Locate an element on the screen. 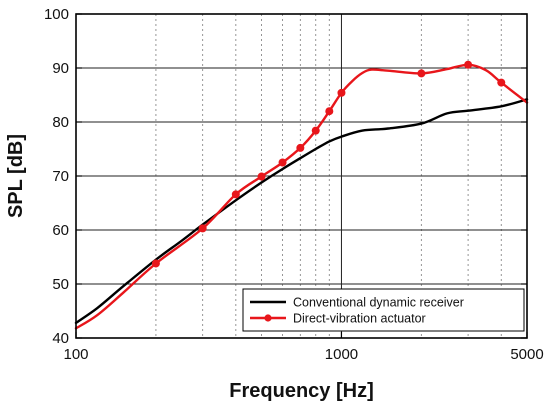 Image resolution: width=550 pixels, height=412 pixels. x-tick-label: 5000 is located at coordinates (526, 354).